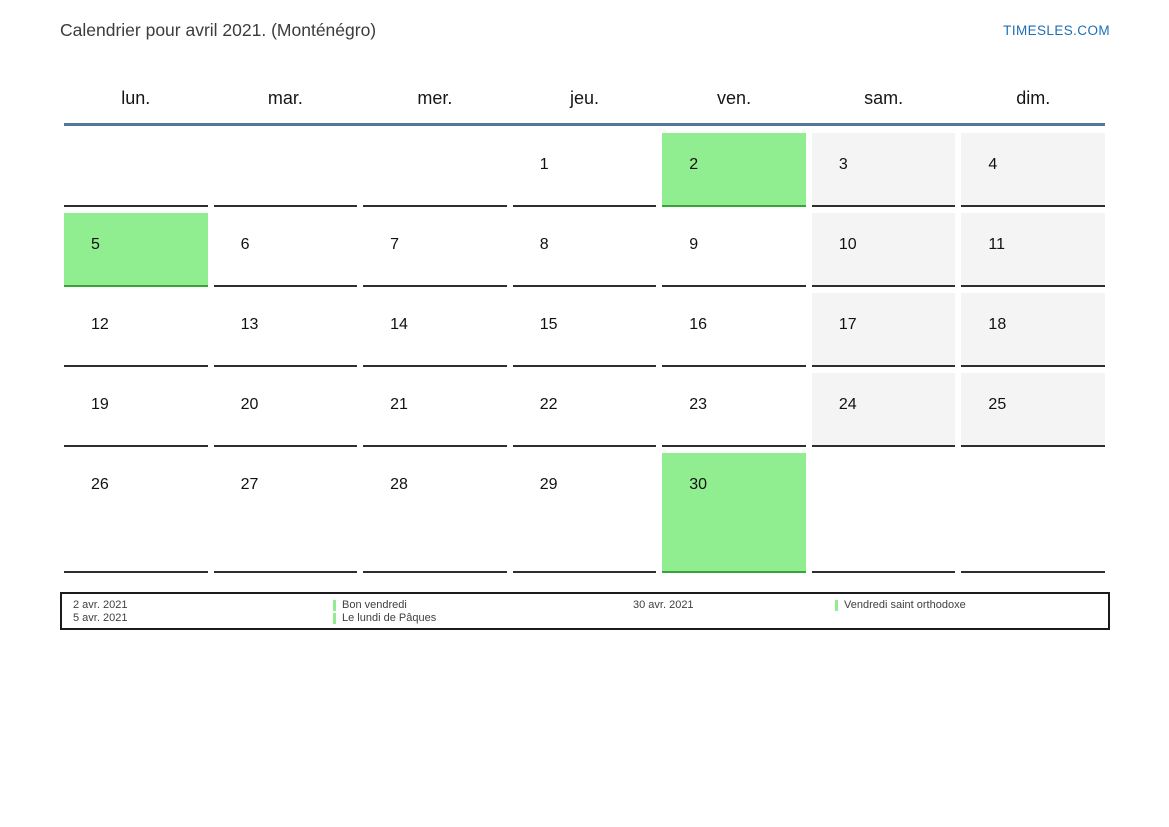  What do you see at coordinates (548, 484) in the screenshot?
I see `day-number: 29` at bounding box center [548, 484].